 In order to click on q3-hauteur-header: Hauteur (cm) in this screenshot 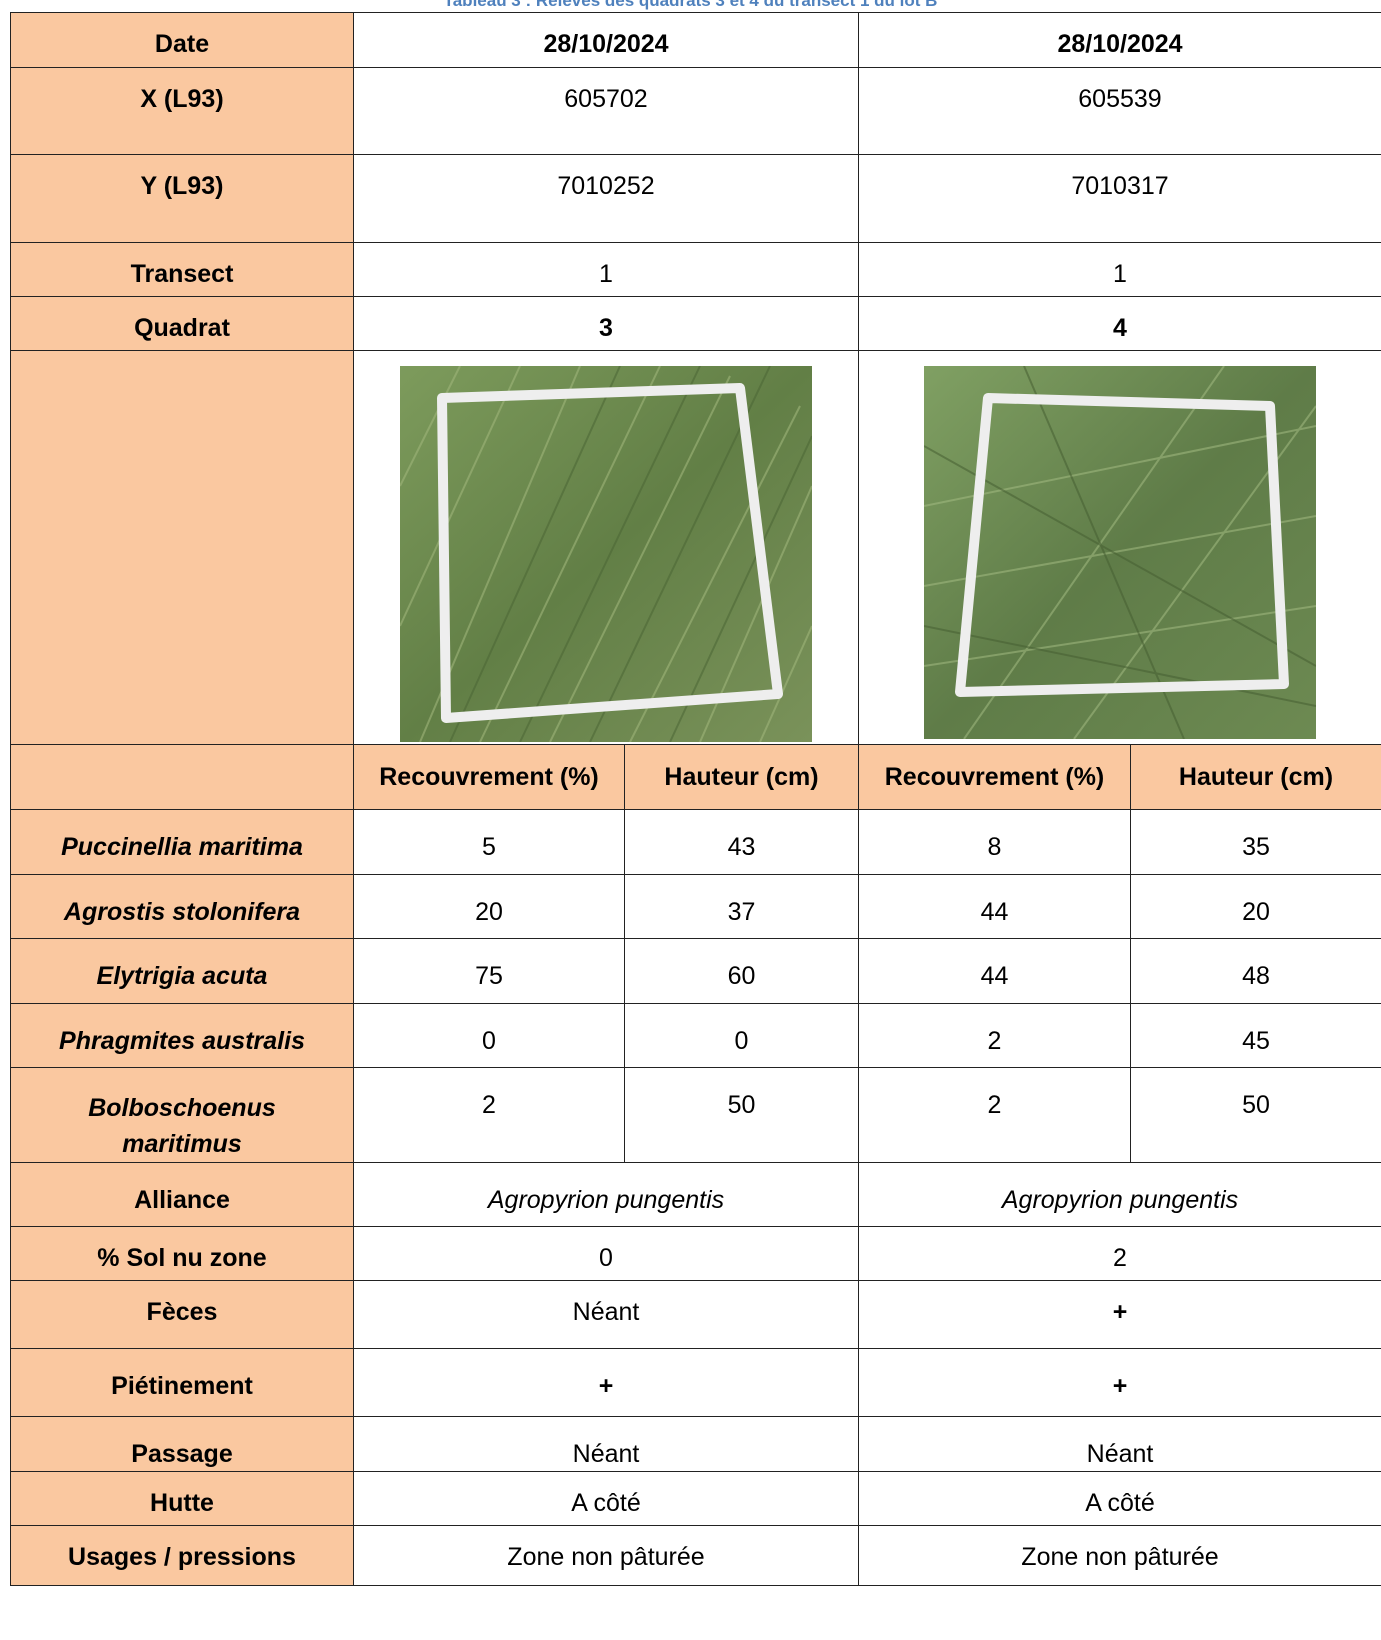, I will do `click(741, 777)`.